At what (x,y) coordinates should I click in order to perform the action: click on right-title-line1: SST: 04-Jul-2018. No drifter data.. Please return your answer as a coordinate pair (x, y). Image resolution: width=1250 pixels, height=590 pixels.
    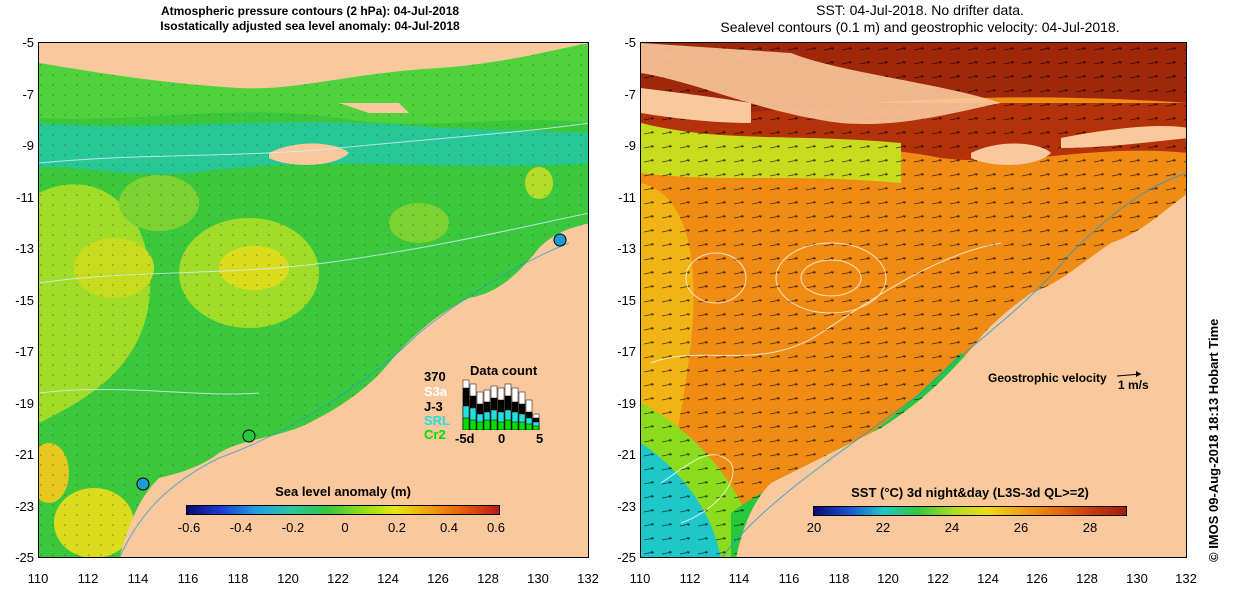
    Looking at the image, I should click on (920, 10).